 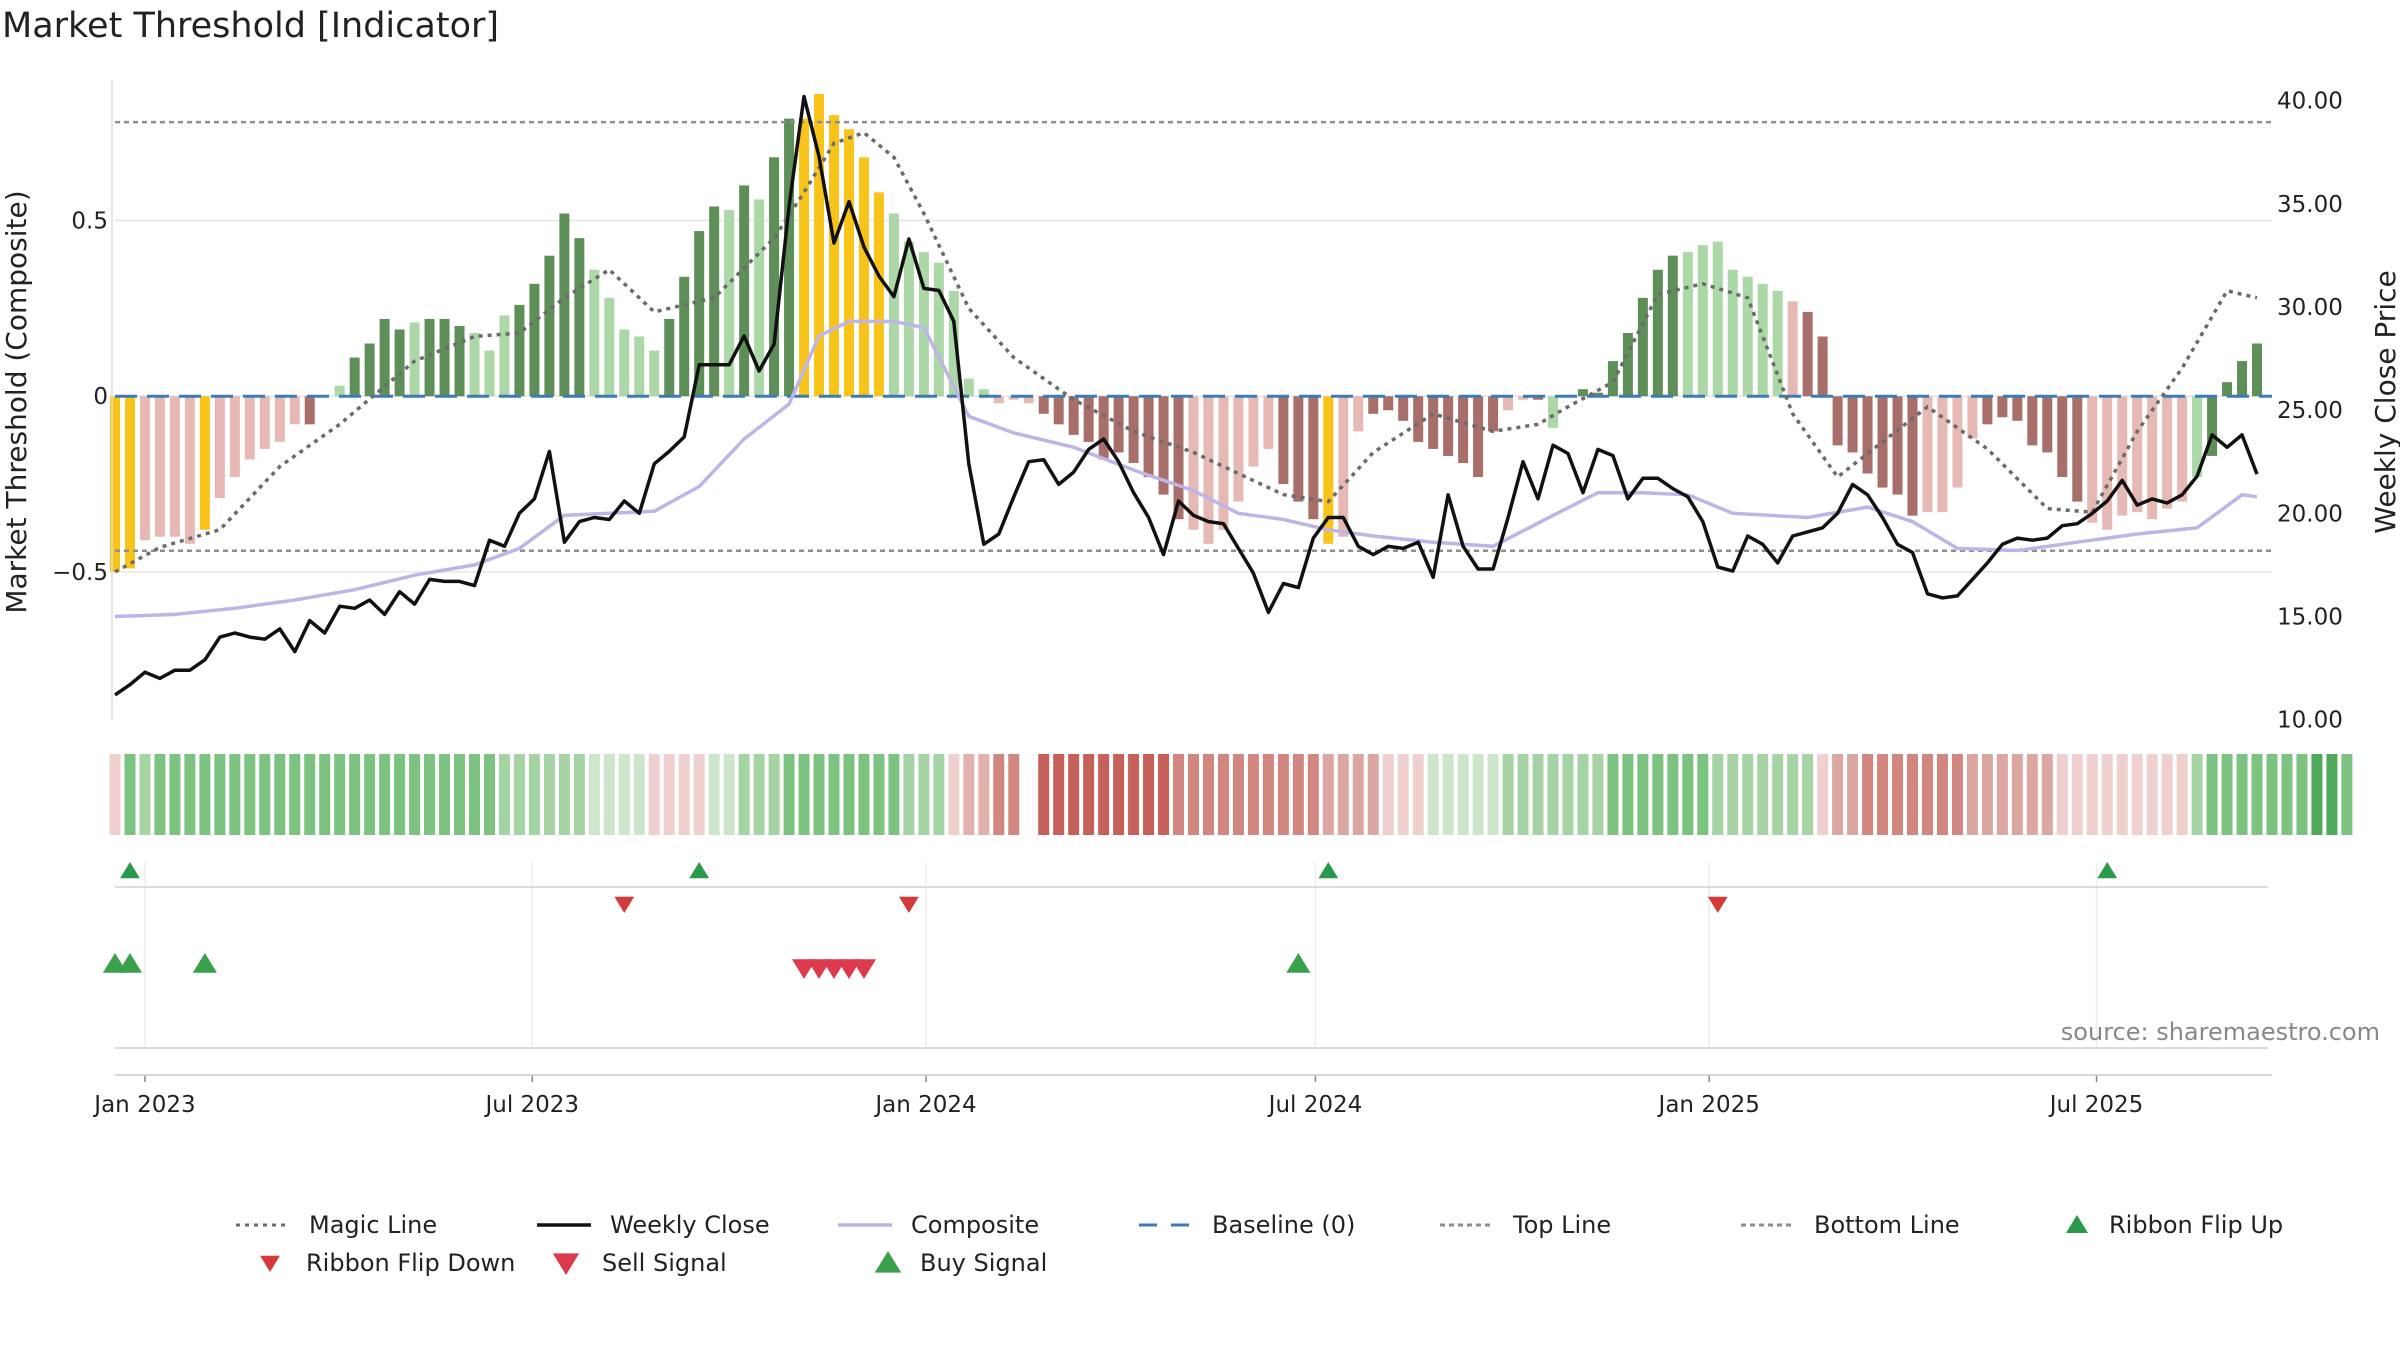 What do you see at coordinates (690, 1225) in the screenshot?
I see `legend-label: Weekly Close` at bounding box center [690, 1225].